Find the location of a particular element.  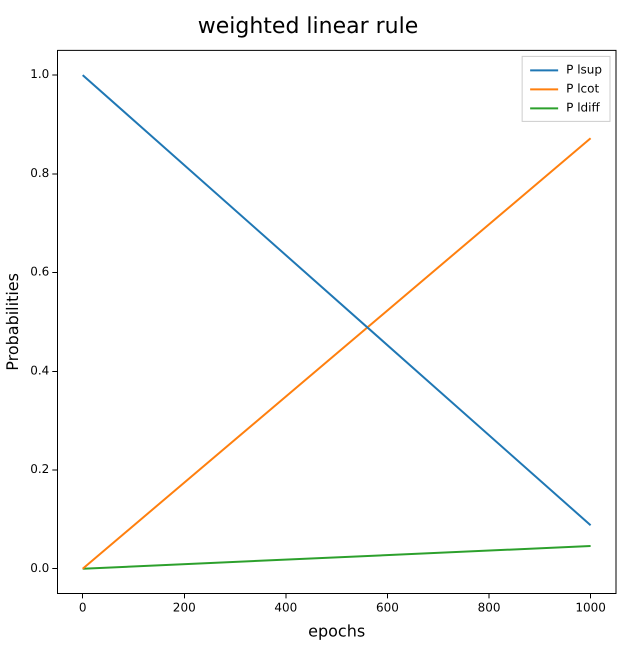

y-tick-label: 1.0 is located at coordinates (40, 74).